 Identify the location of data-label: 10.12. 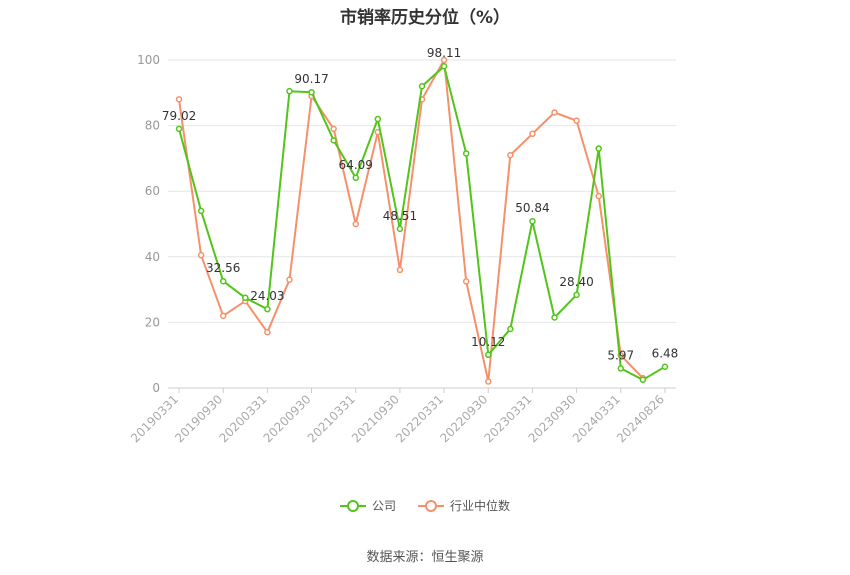
(488, 342).